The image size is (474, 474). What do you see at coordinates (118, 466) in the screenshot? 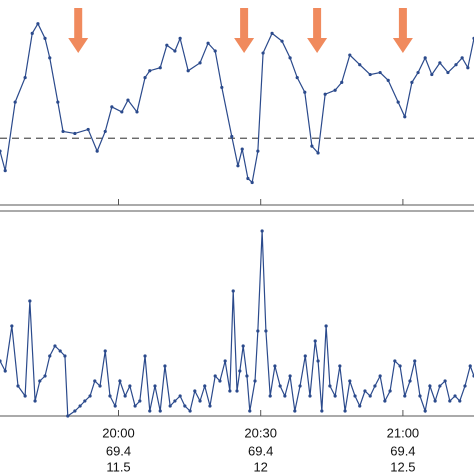
I see `x-tick-sublabel: 11.5` at bounding box center [118, 466].